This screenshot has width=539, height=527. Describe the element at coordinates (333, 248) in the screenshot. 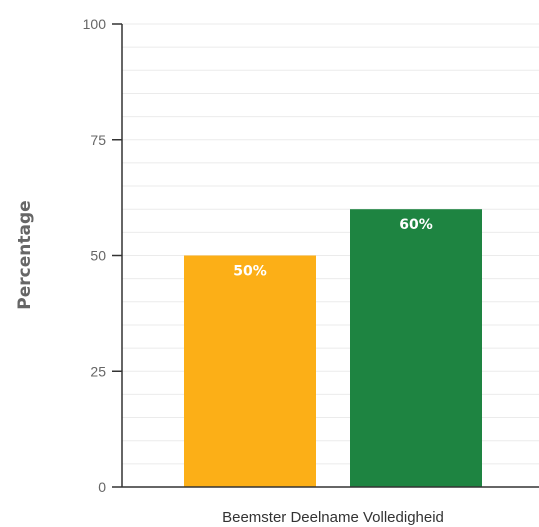

I see `data-labels: 50% 60%` at that location.